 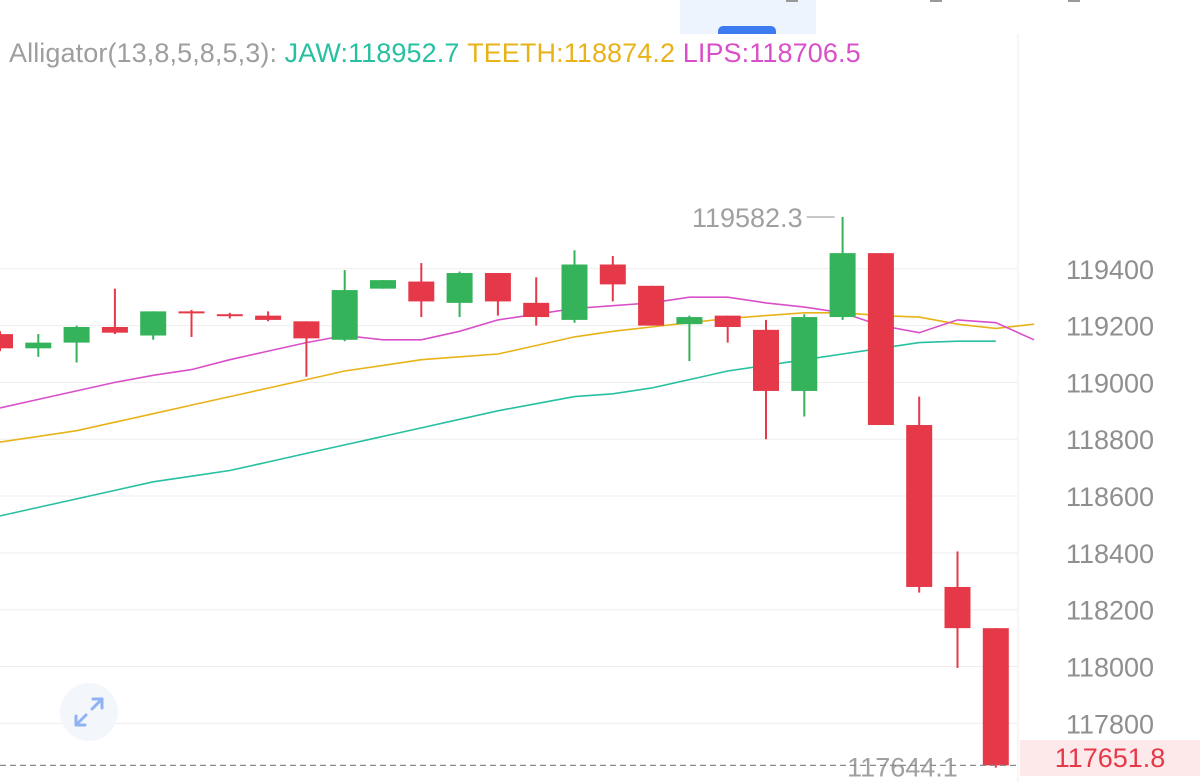 What do you see at coordinates (1110, 440) in the screenshot?
I see `y-tick-label: 118800` at bounding box center [1110, 440].